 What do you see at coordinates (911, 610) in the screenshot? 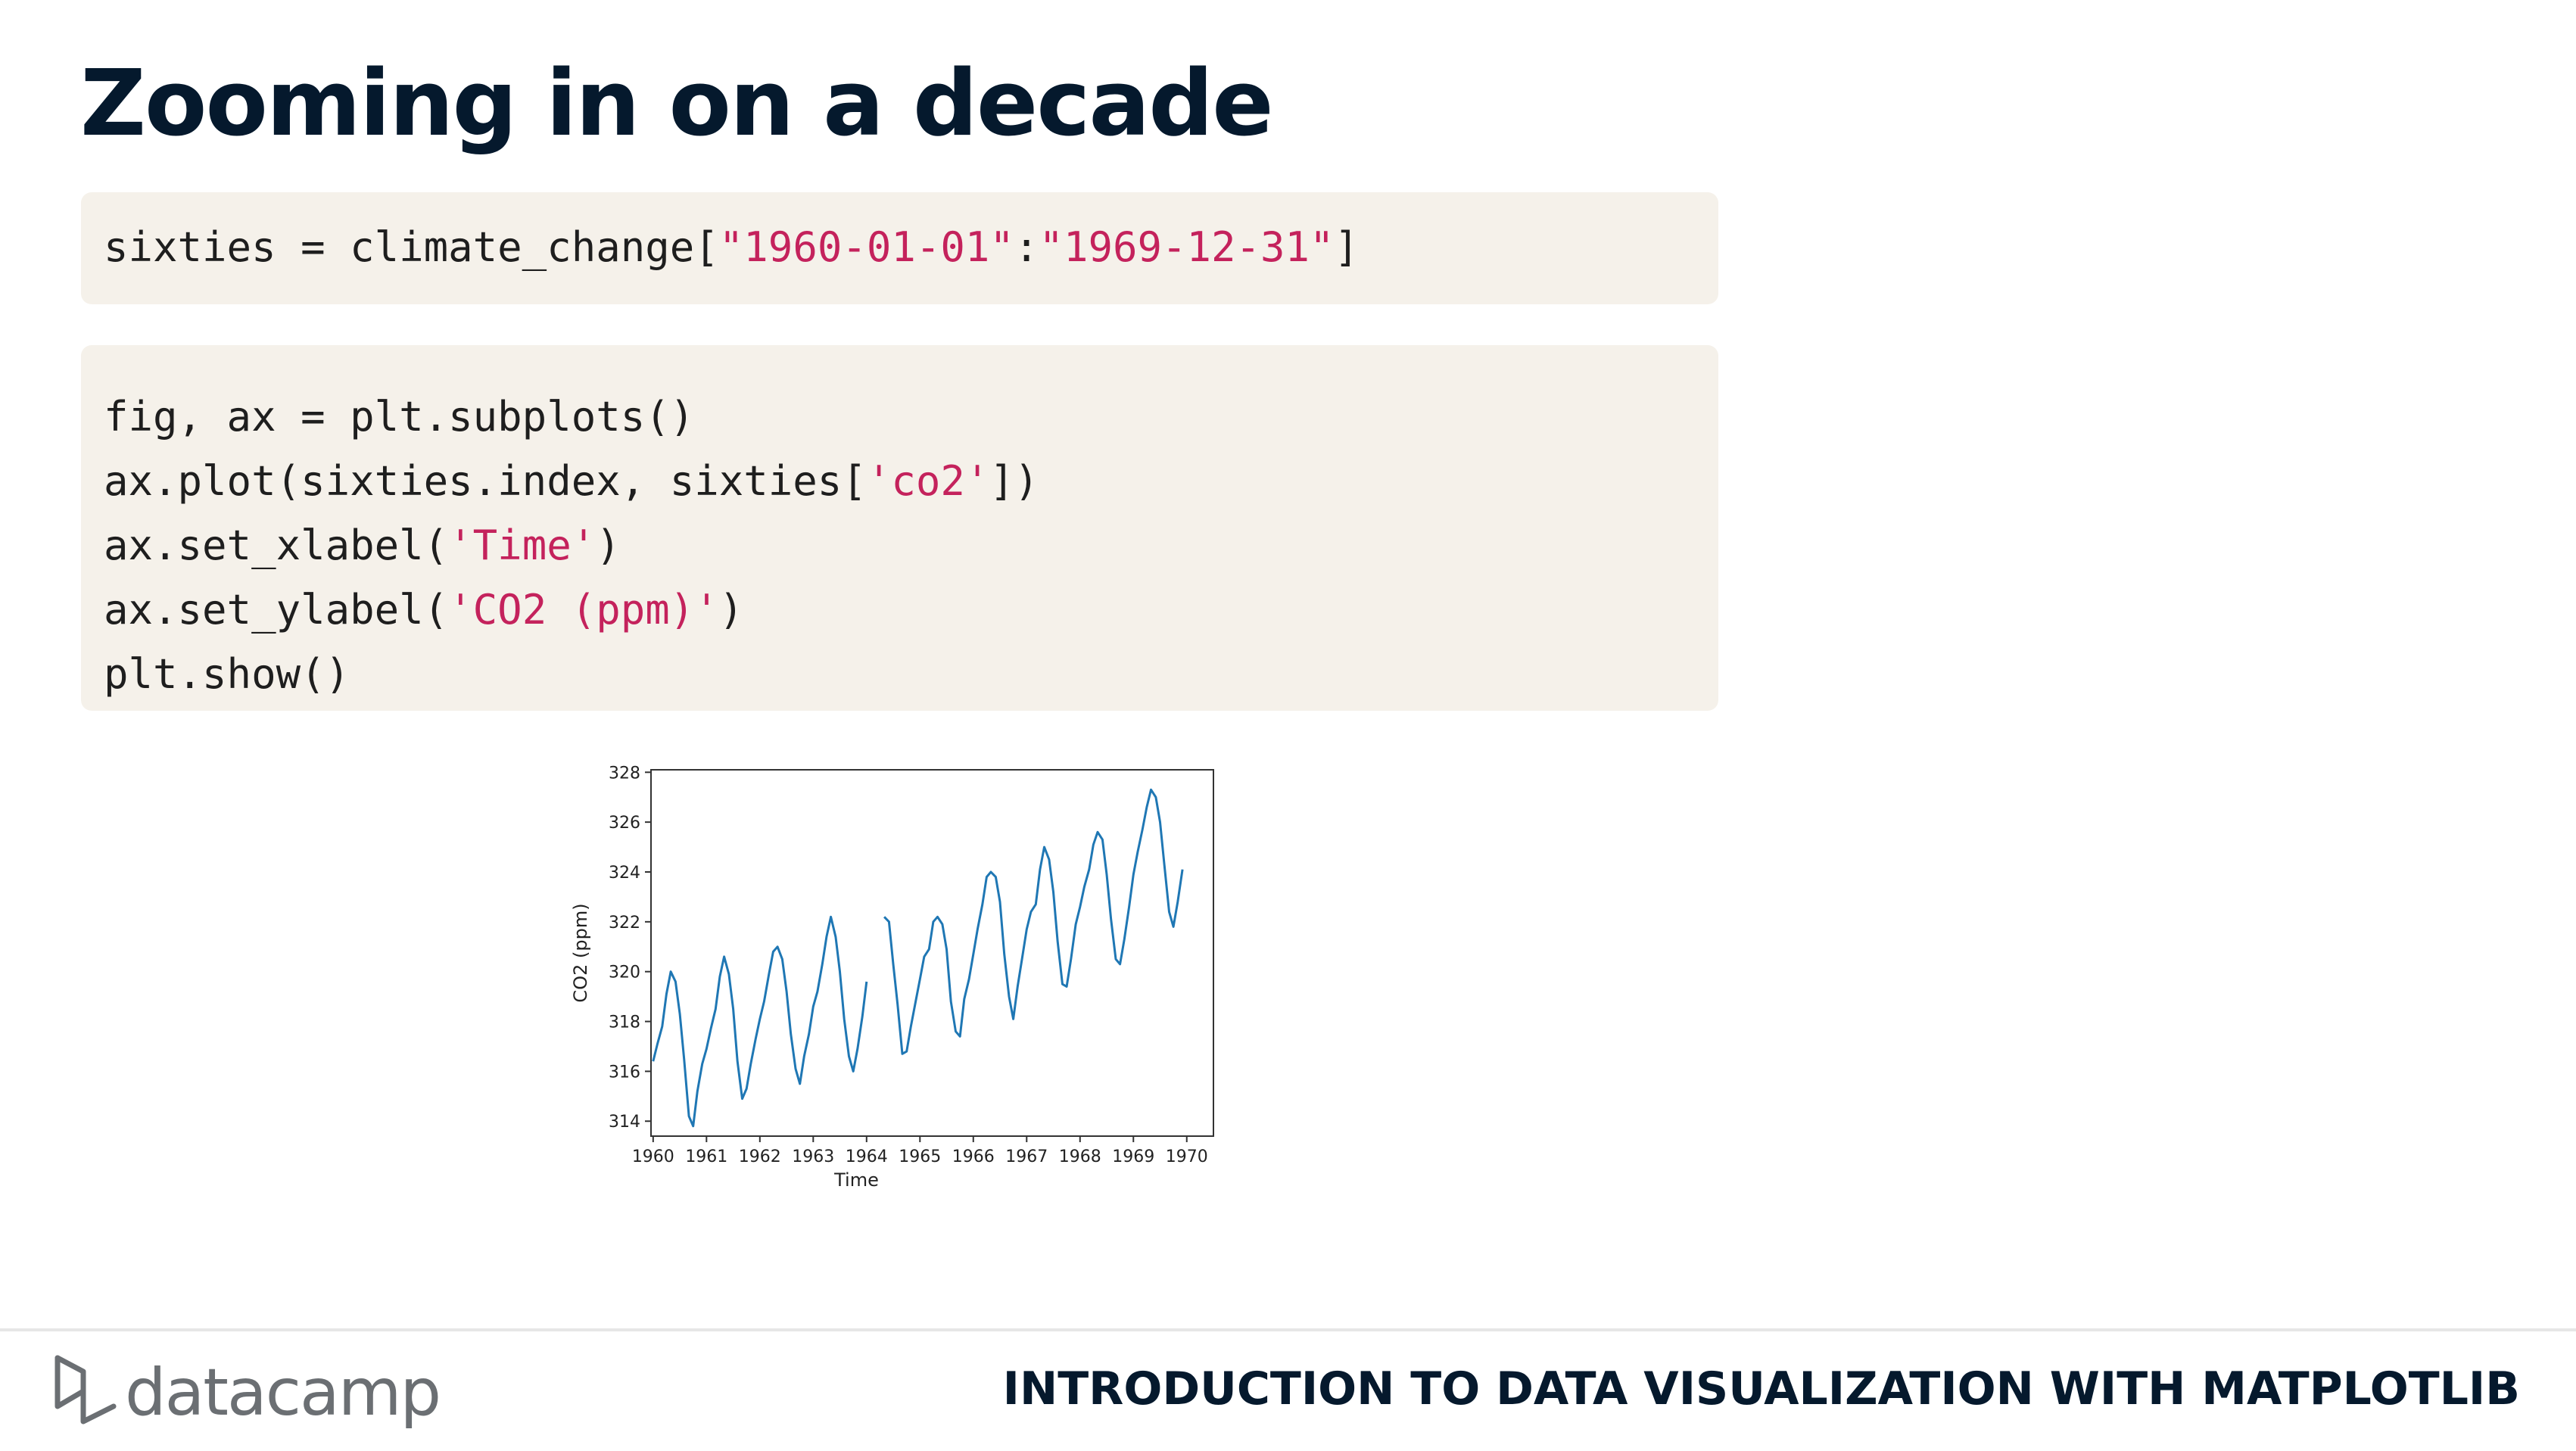
I see `code-line: ax.set_ylabel('CO2 (ppm)')` at bounding box center [911, 610].